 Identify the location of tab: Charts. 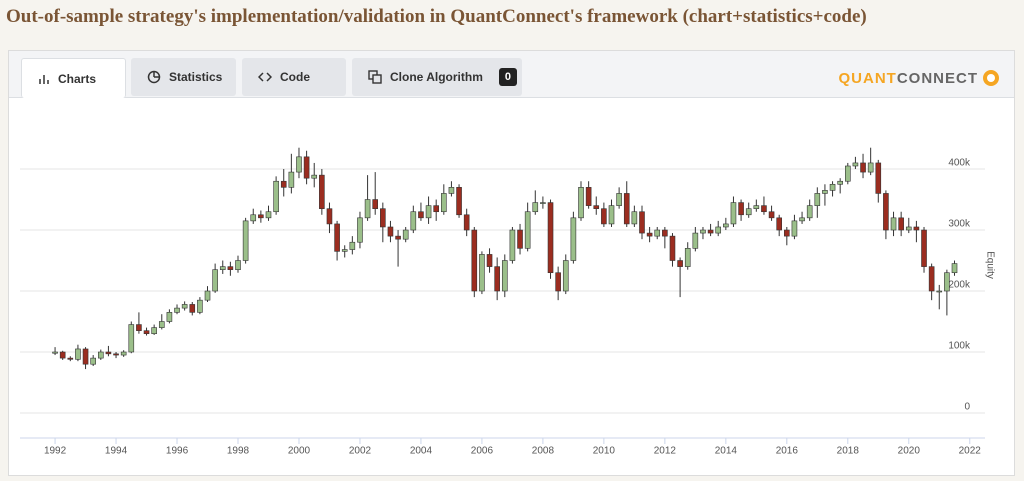
(73, 78).